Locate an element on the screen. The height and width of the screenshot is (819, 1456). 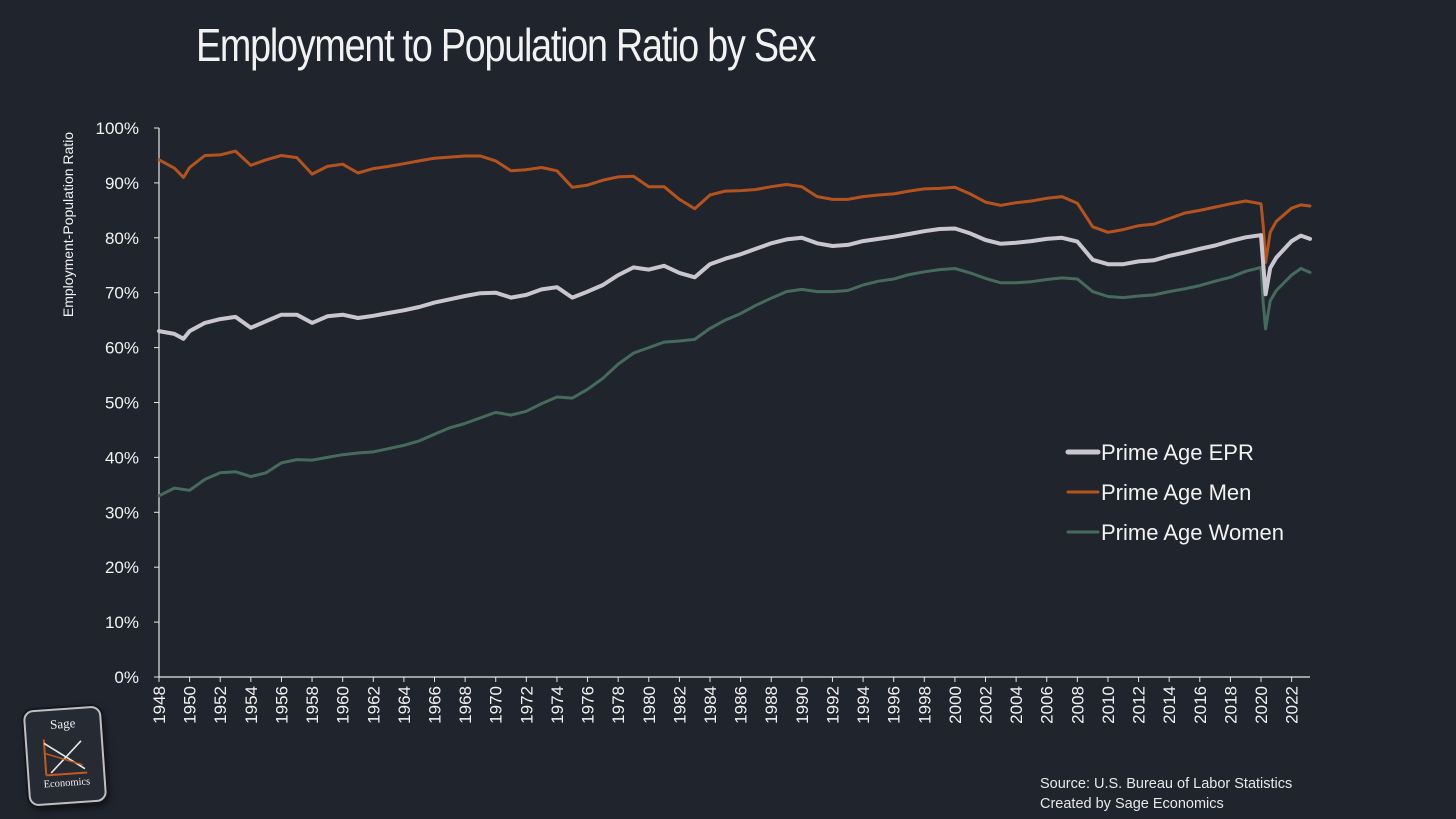
x-tick-label: 2008 is located at coordinates (1077, 705).